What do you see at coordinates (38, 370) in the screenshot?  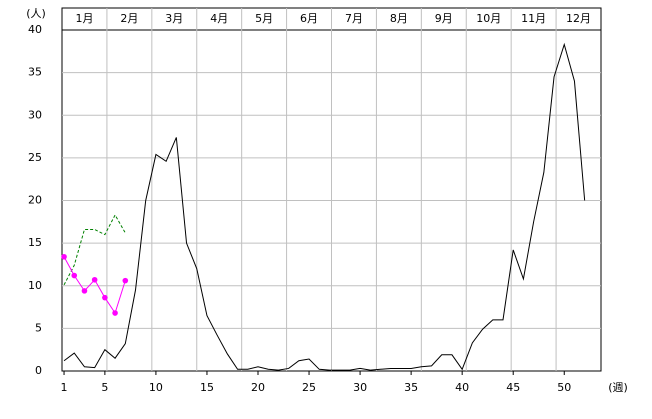 I see `y-tick-label: 0` at bounding box center [38, 370].